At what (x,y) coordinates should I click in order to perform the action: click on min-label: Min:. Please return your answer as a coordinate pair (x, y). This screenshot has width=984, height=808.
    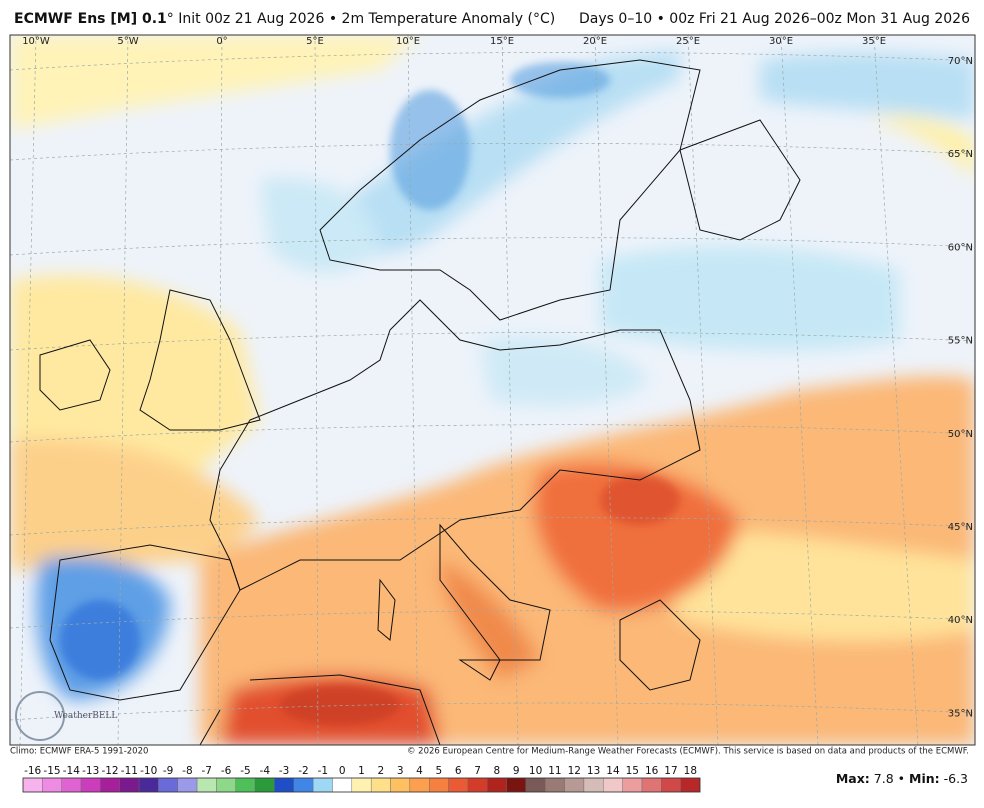
    Looking at the image, I should click on (924, 778).